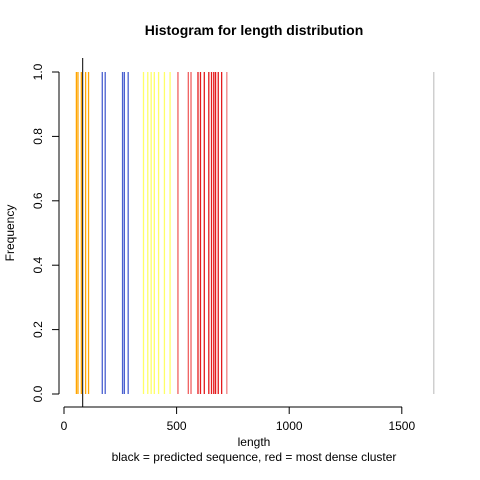 The image size is (480, 480). What do you see at coordinates (38, 71) in the screenshot?
I see `y-tick-label: 1.0` at bounding box center [38, 71].